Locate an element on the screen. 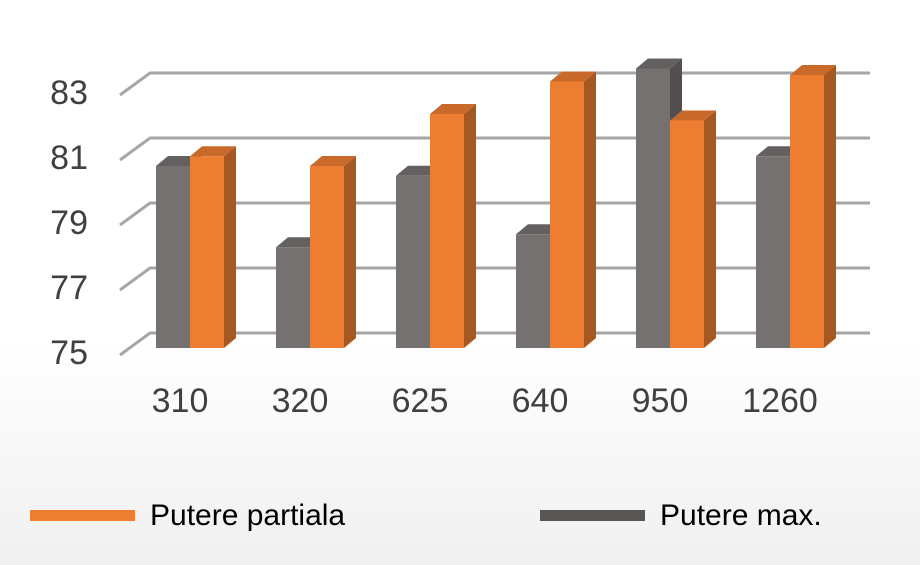 This screenshot has height=565, width=920. x-tick-label: 950 is located at coordinates (660, 401).